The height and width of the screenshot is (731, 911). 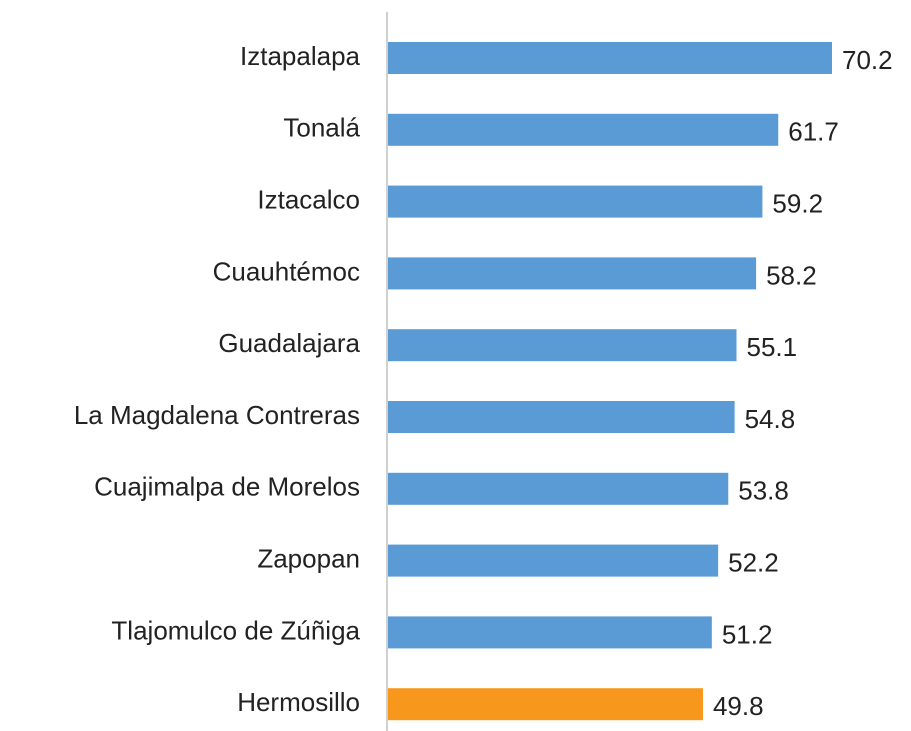 What do you see at coordinates (286, 271) in the screenshot?
I see `category-label: Cuauhtémoc` at bounding box center [286, 271].